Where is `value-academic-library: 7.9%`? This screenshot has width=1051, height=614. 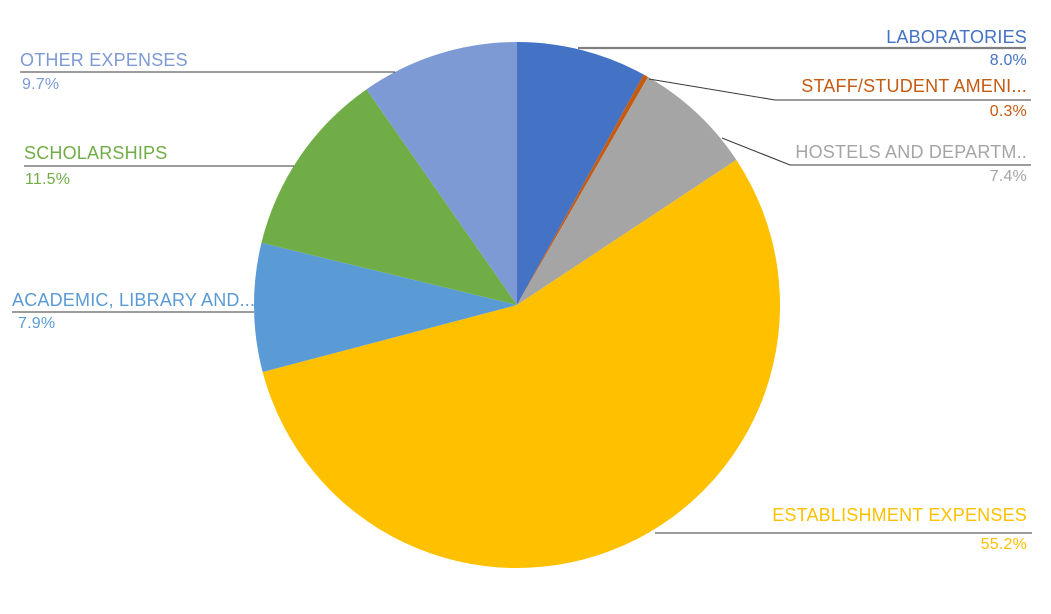 value-academic-library: 7.9% is located at coordinates (37, 323).